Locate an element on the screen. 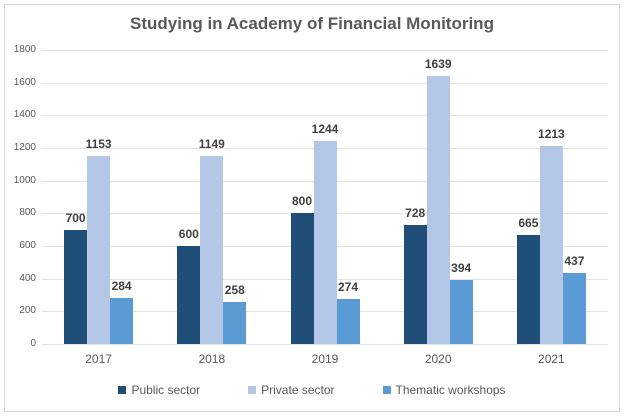 The width and height of the screenshot is (624, 417). data-label: 1639 is located at coordinates (438, 64).